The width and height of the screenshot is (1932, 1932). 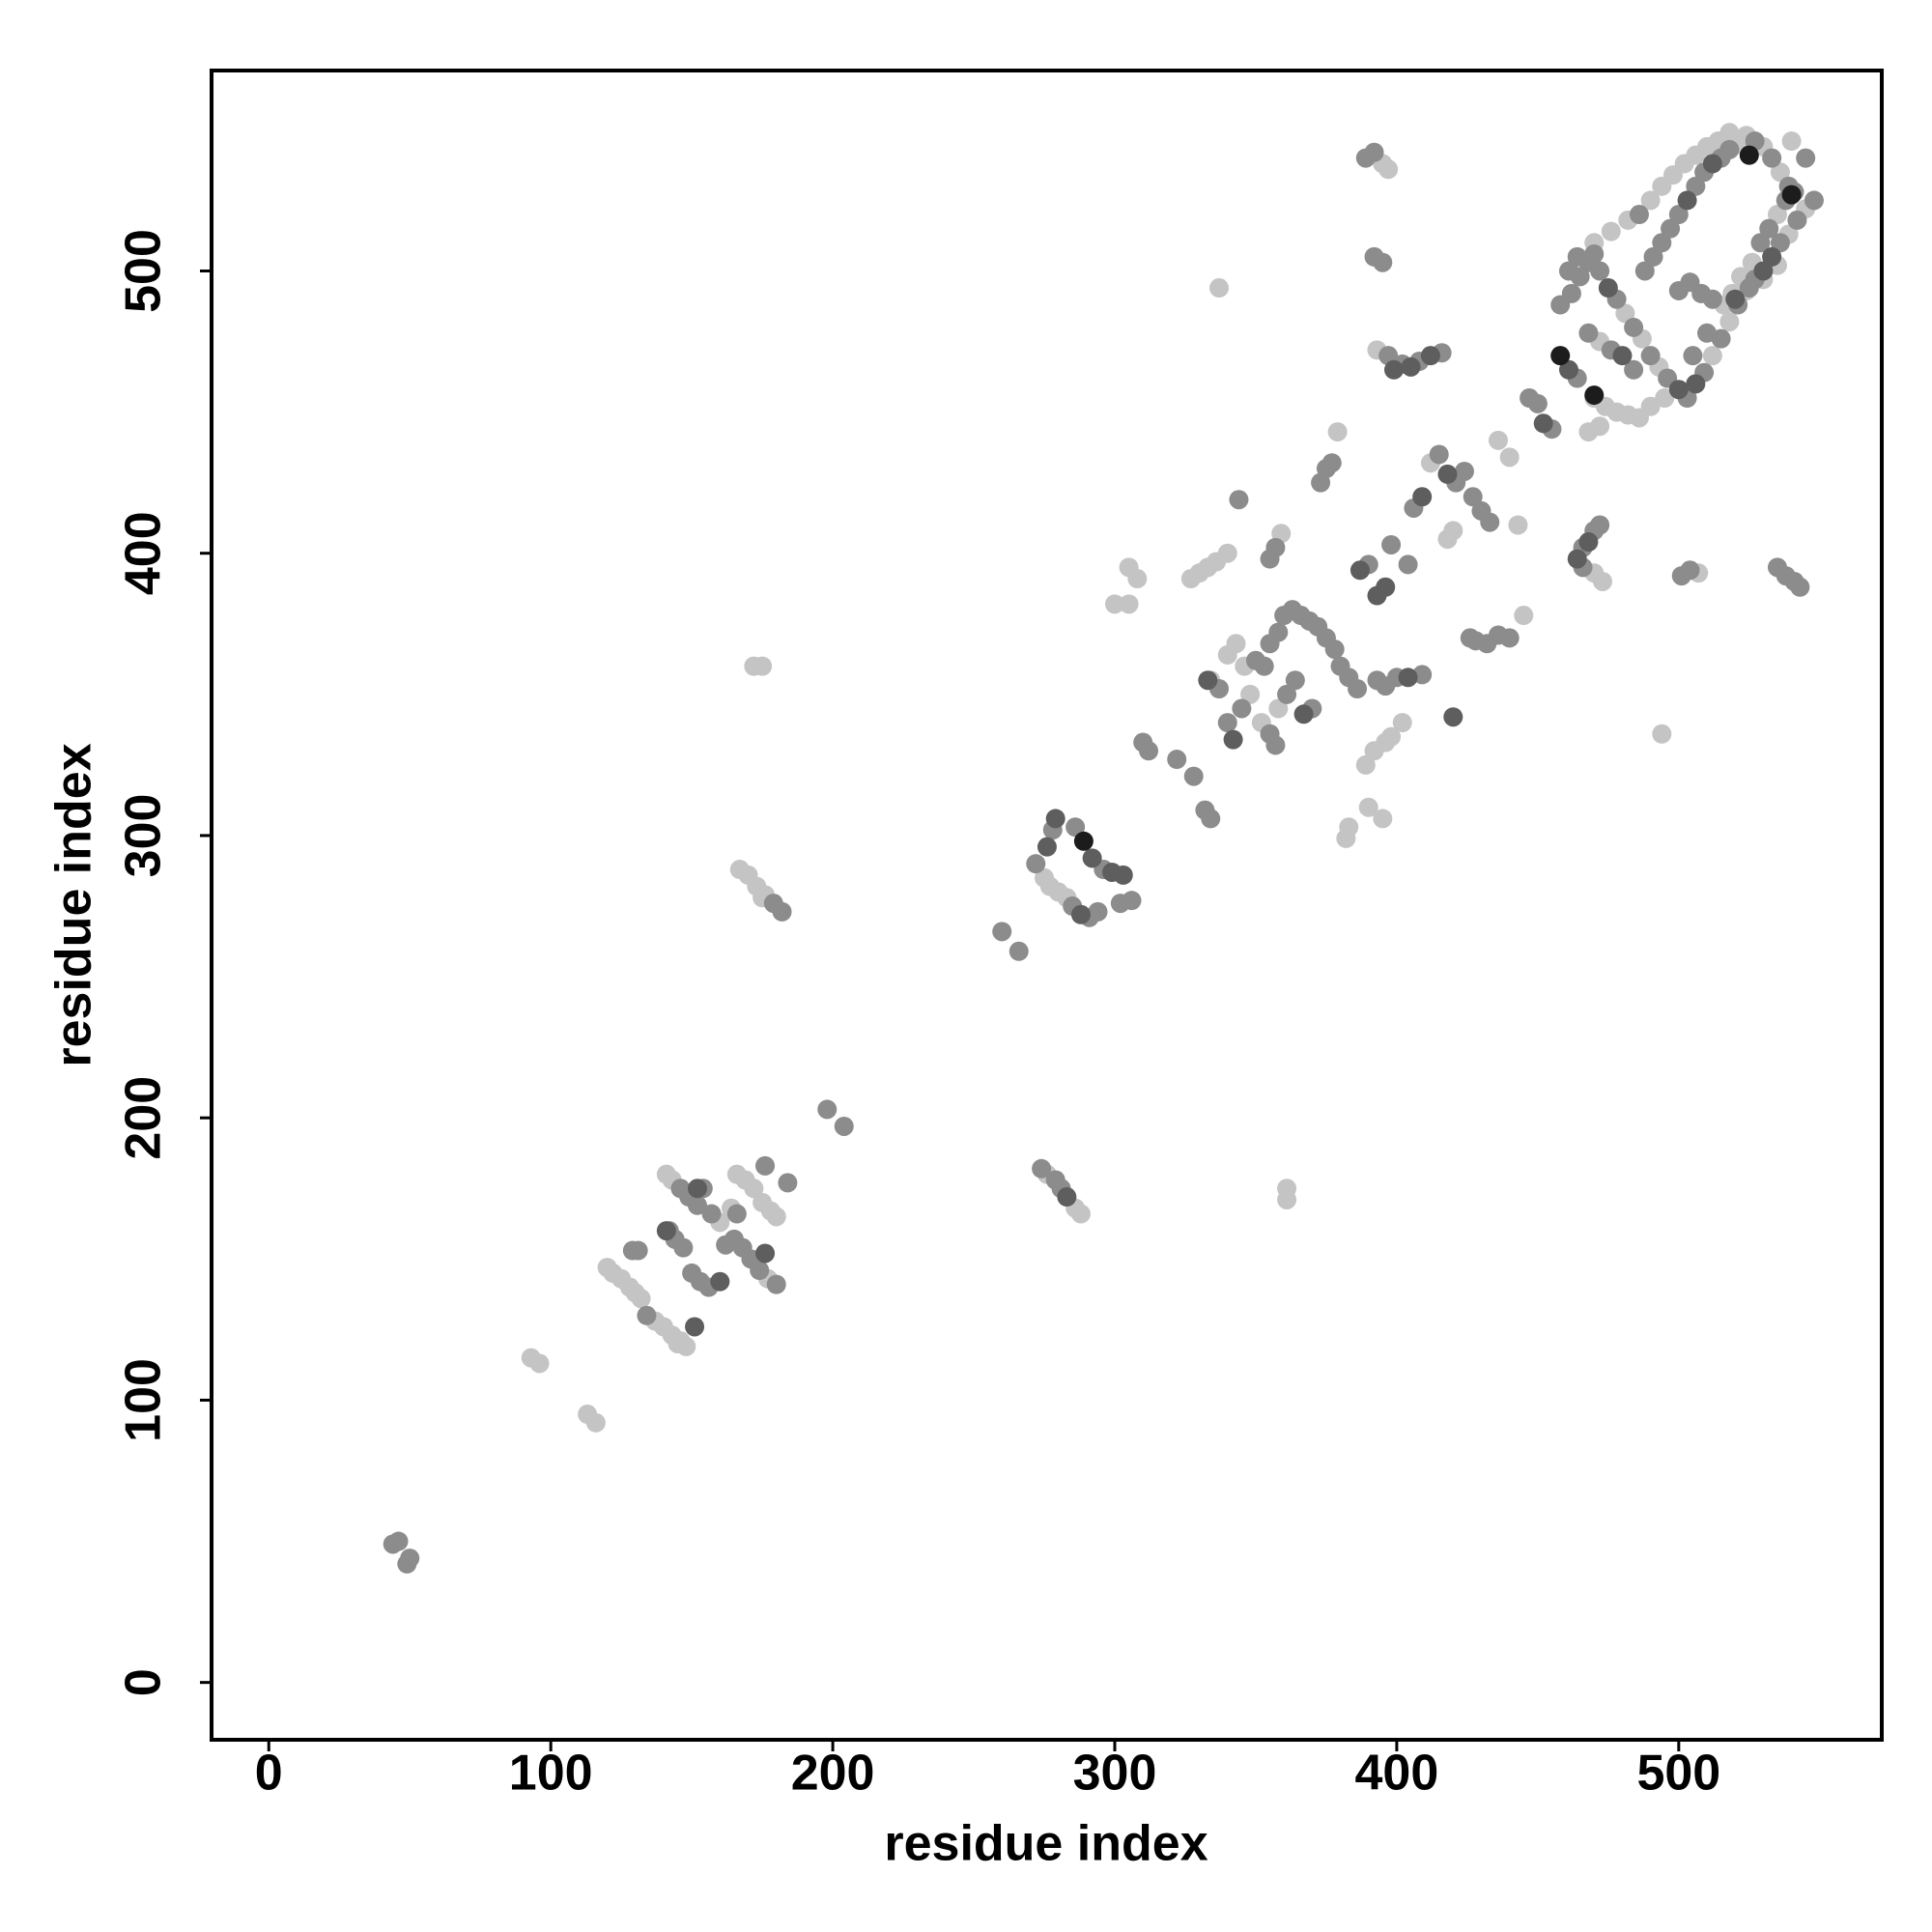 I want to click on y-tick-label: 0, so click(x=144, y=1682).